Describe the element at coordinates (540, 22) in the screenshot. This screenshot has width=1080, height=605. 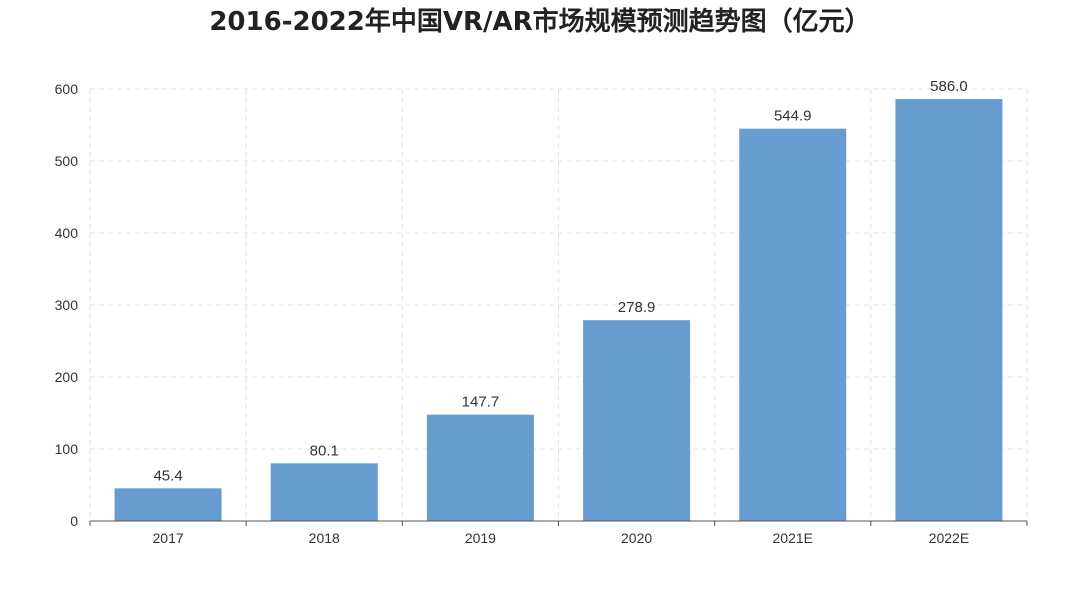
I see `chart-title: 2016-2022年中国VR/AR市场规模预测趋势图（亿元）` at that location.